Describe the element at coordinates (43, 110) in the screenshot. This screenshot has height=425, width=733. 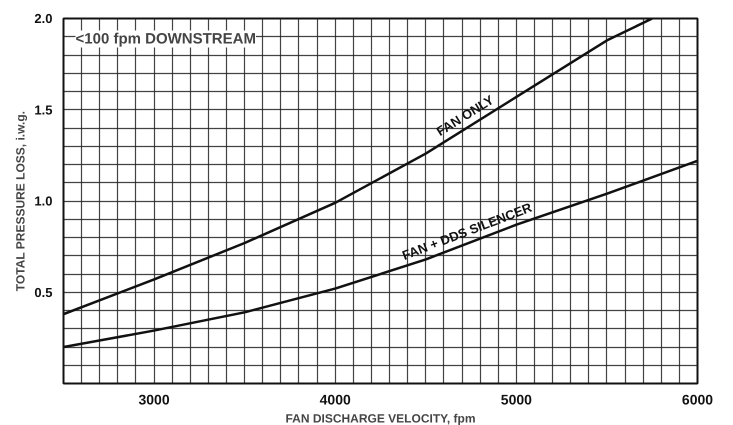
I see `y-tick-label: 1.5` at that location.